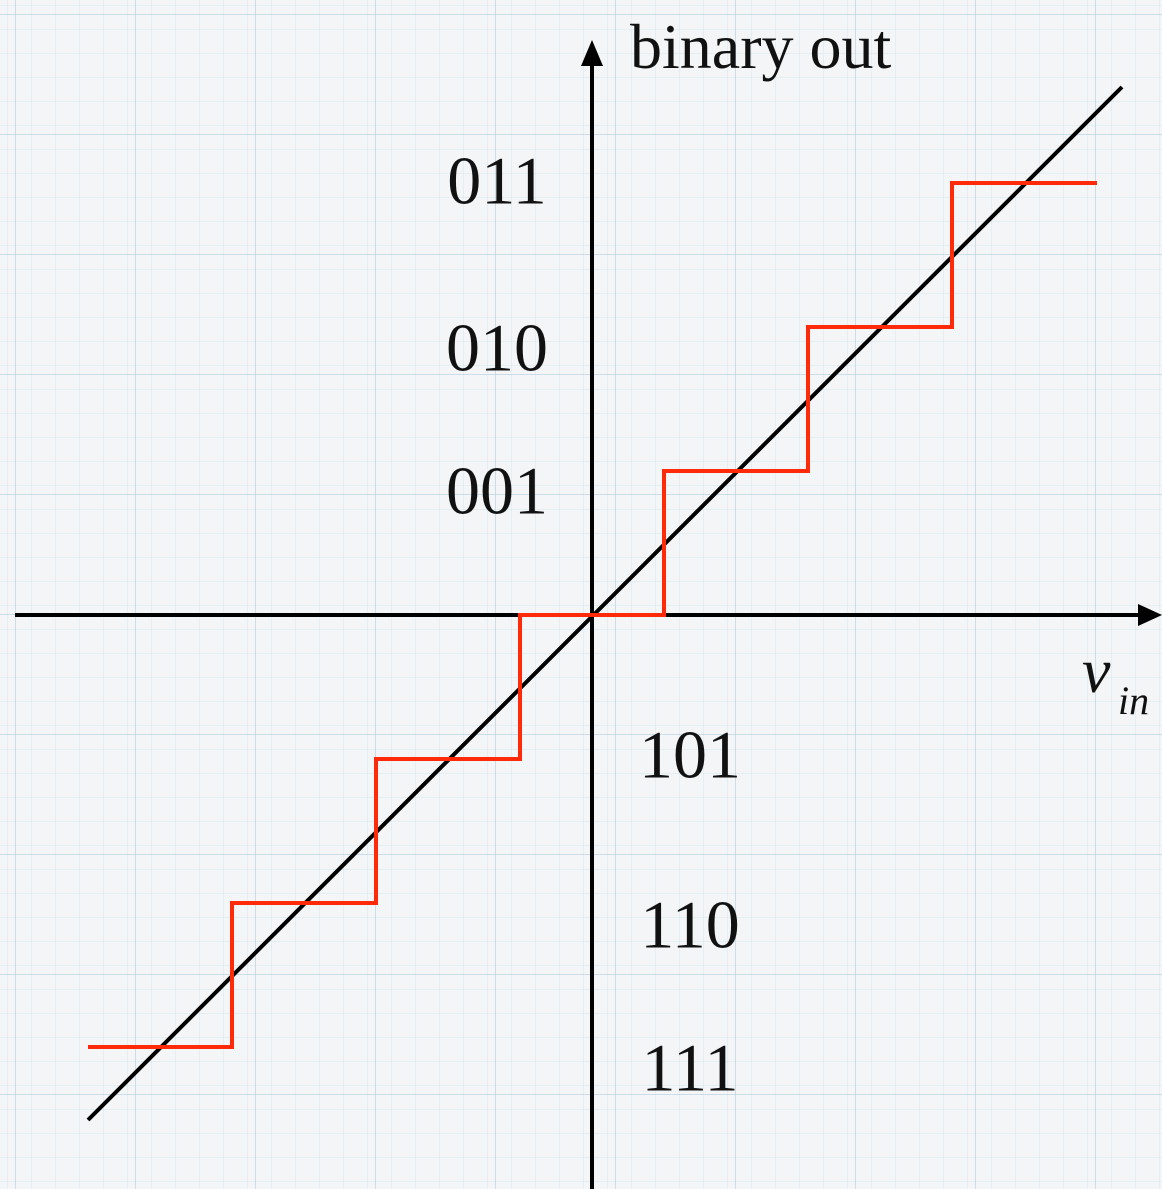 The height and width of the screenshot is (1189, 1162). What do you see at coordinates (1133, 700) in the screenshot?
I see `x-axis-subscript: in` at bounding box center [1133, 700].